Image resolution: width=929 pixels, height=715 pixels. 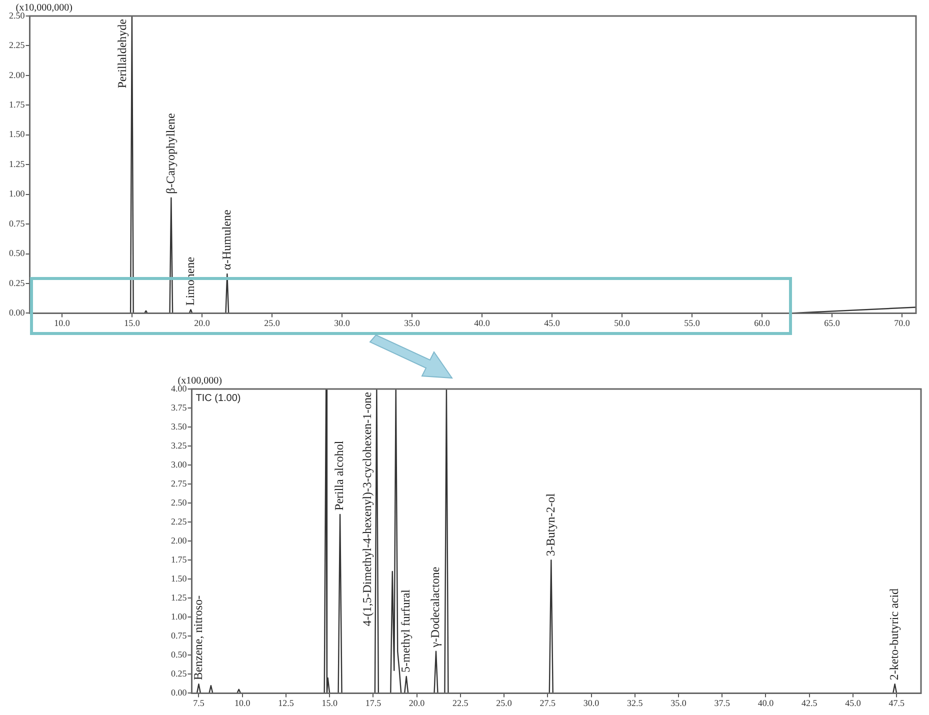 What do you see at coordinates (893, 634) in the screenshot?
I see `annotation: 2-keto-butyric acid` at bounding box center [893, 634].